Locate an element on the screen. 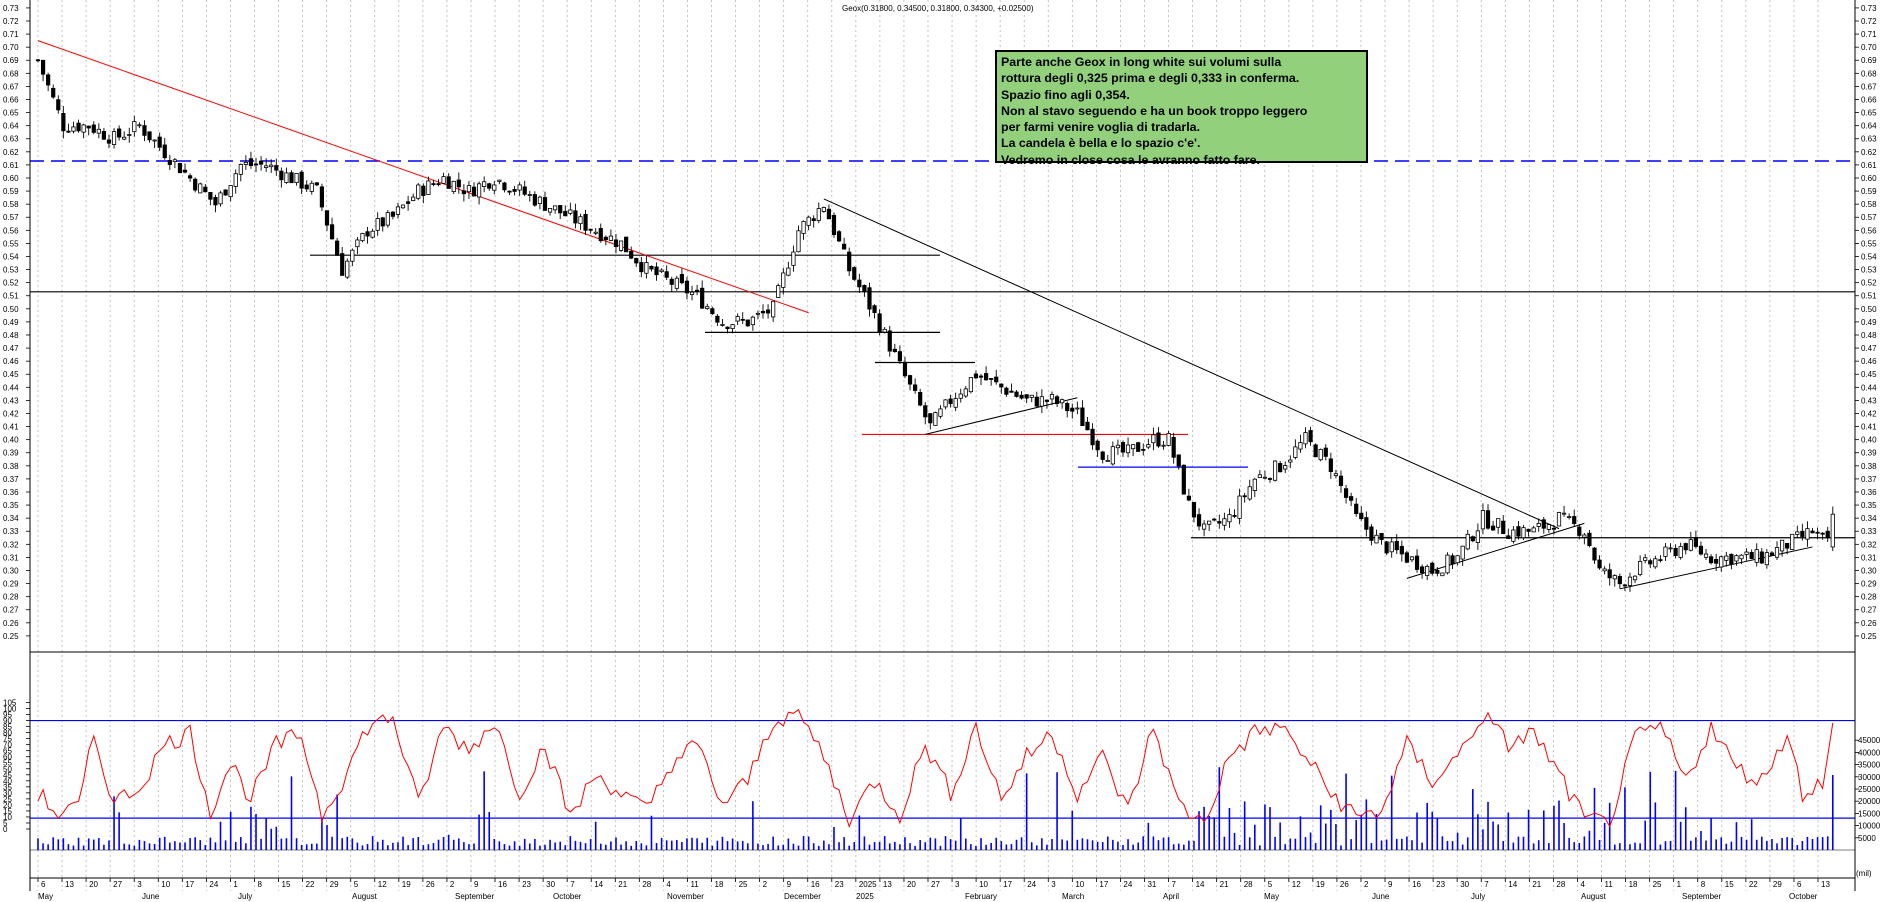 The width and height of the screenshot is (1890, 902). oscillator-tick-label: 0 is located at coordinates (5, 829).